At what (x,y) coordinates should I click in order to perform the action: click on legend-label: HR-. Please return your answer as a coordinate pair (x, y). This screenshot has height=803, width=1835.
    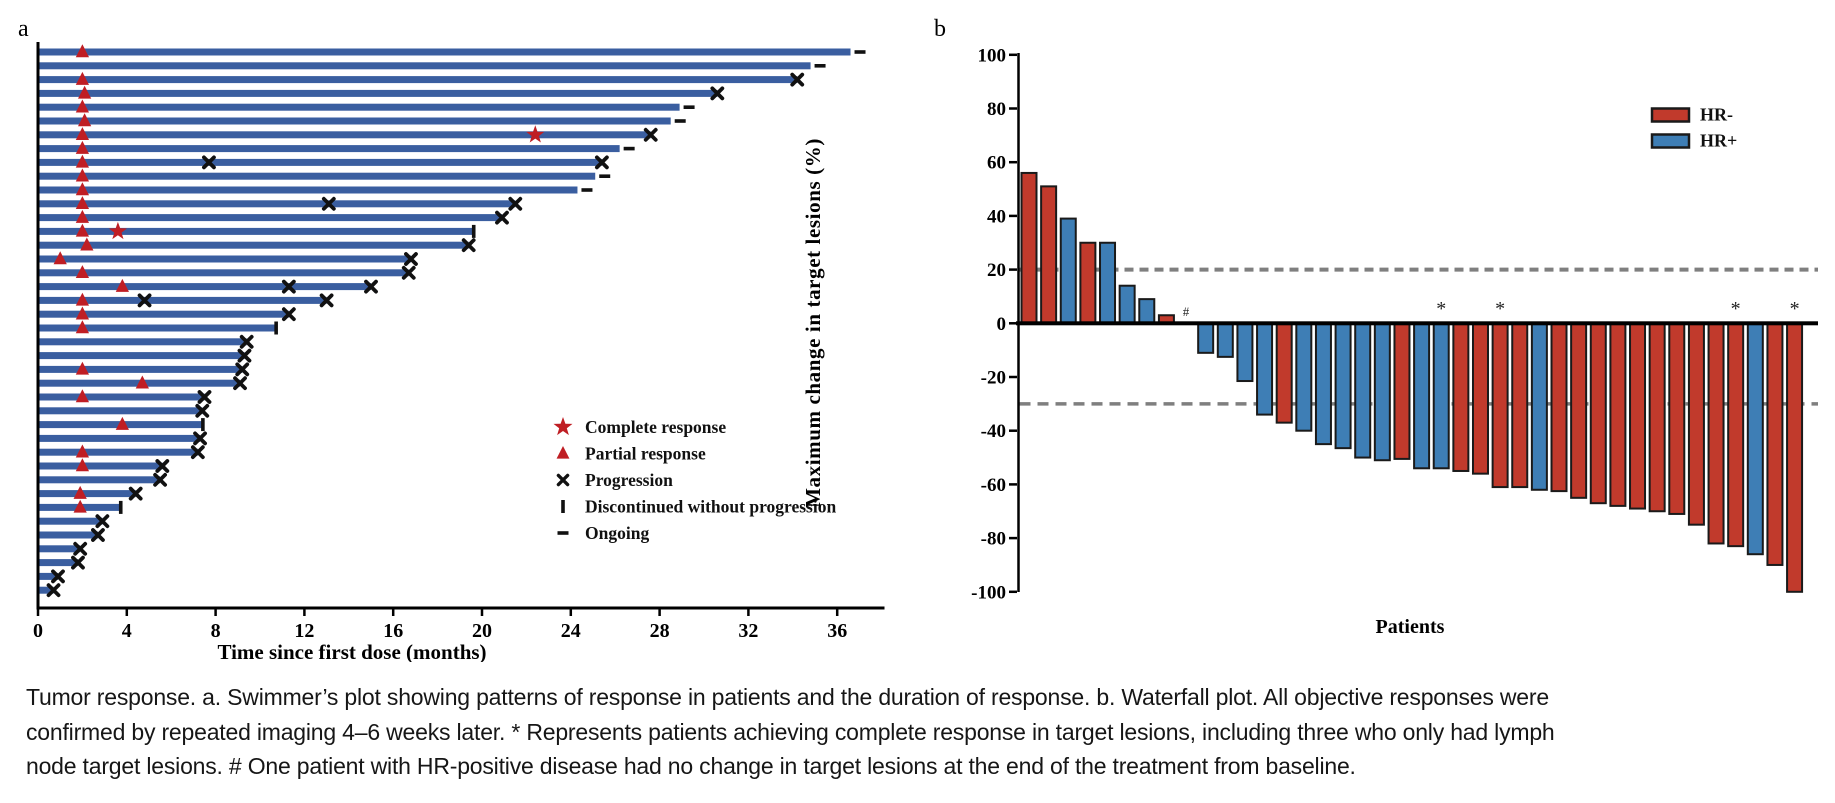
    Looking at the image, I should click on (1716, 115).